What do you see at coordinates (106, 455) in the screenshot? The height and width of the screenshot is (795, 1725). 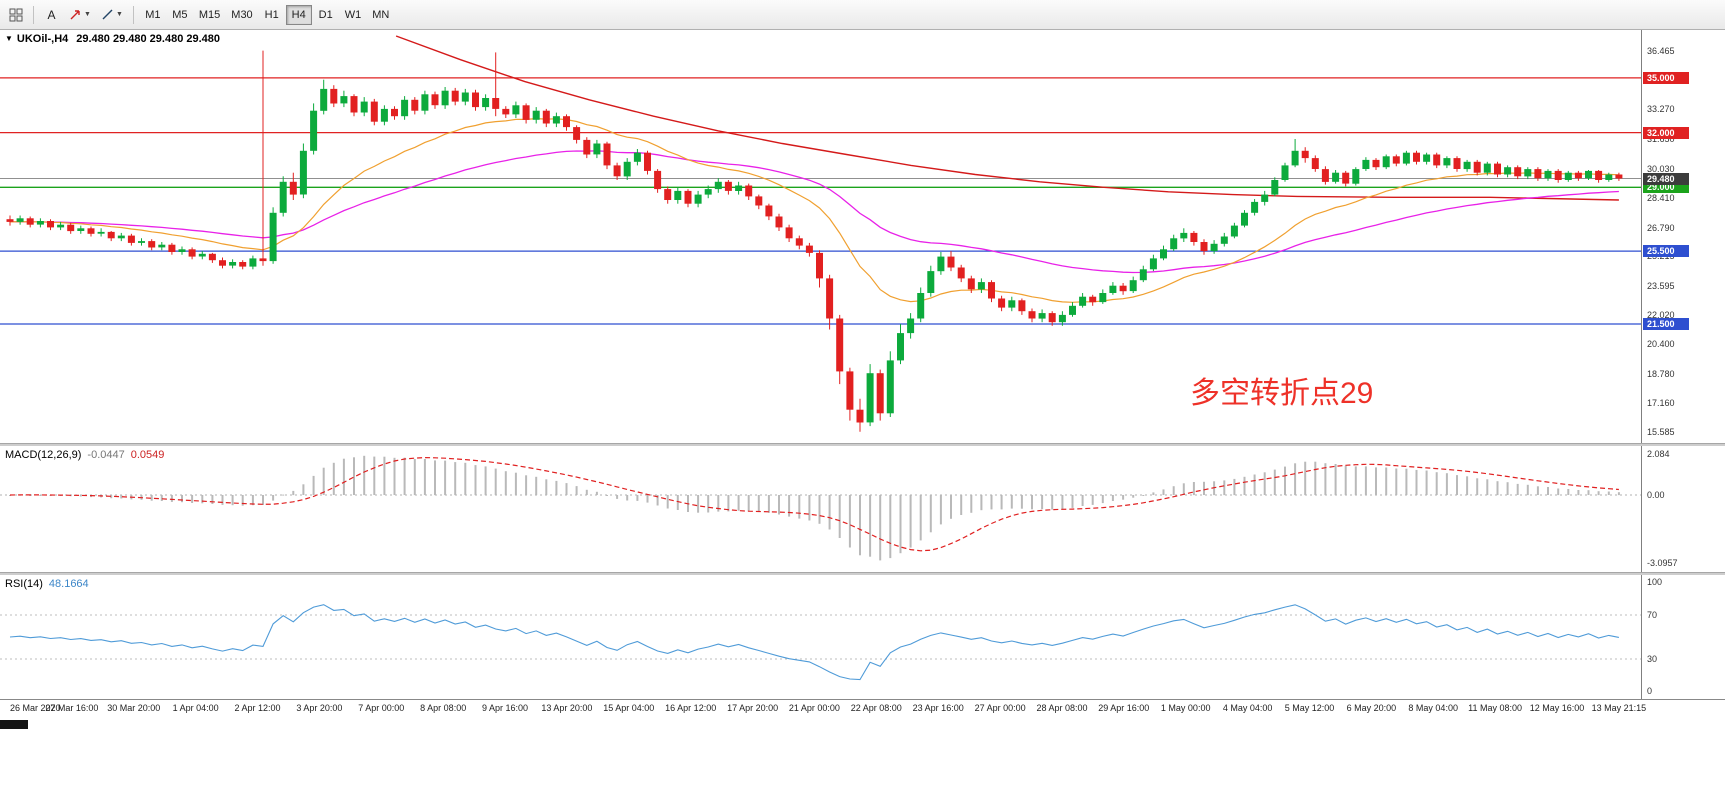 I see `macd-value: -0.0447` at bounding box center [106, 455].